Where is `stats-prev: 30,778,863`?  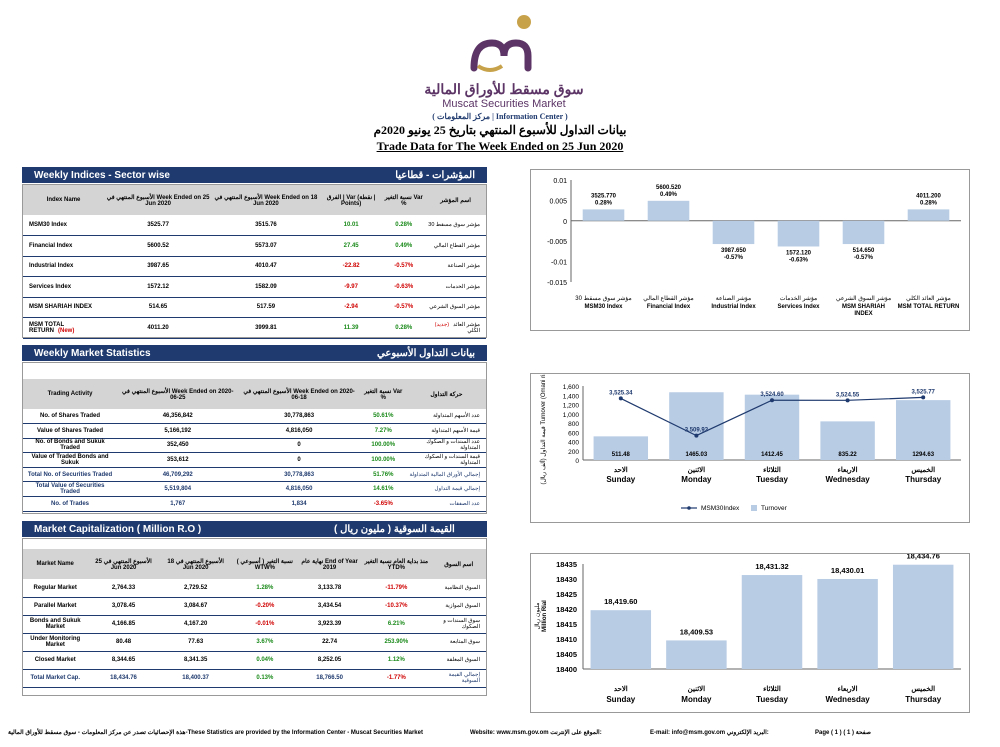
stats-prev: 30,778,863 is located at coordinates (299, 475).